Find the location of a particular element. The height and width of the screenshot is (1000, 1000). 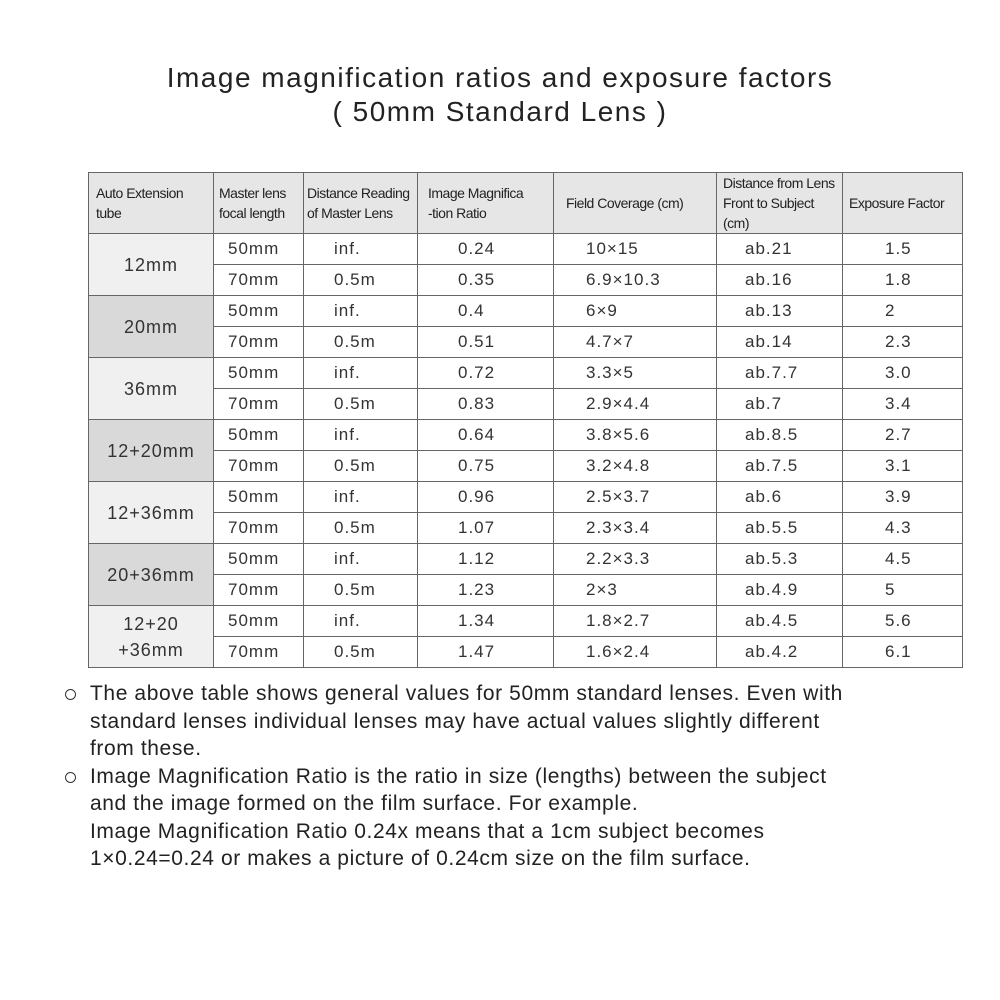

cell: 2.7 is located at coordinates (902, 435).